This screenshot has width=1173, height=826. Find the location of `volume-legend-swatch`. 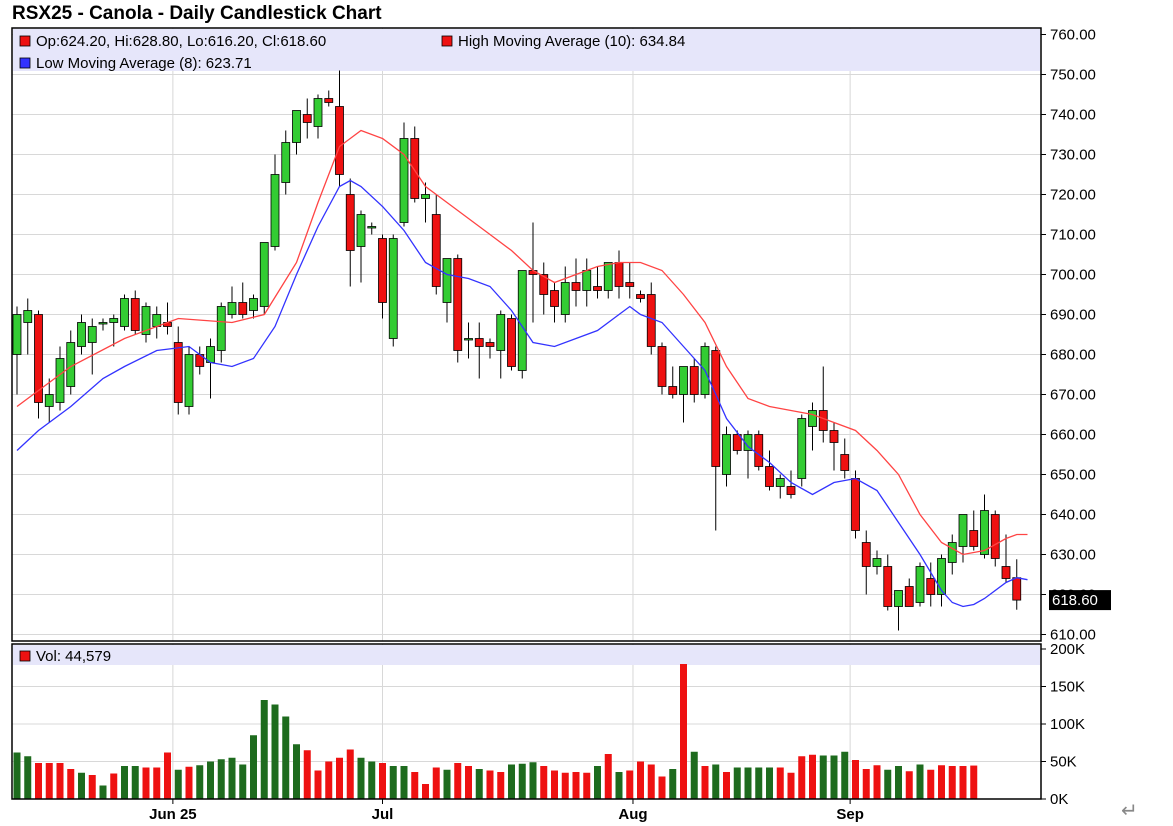

volume-legend-swatch is located at coordinates (25, 656).